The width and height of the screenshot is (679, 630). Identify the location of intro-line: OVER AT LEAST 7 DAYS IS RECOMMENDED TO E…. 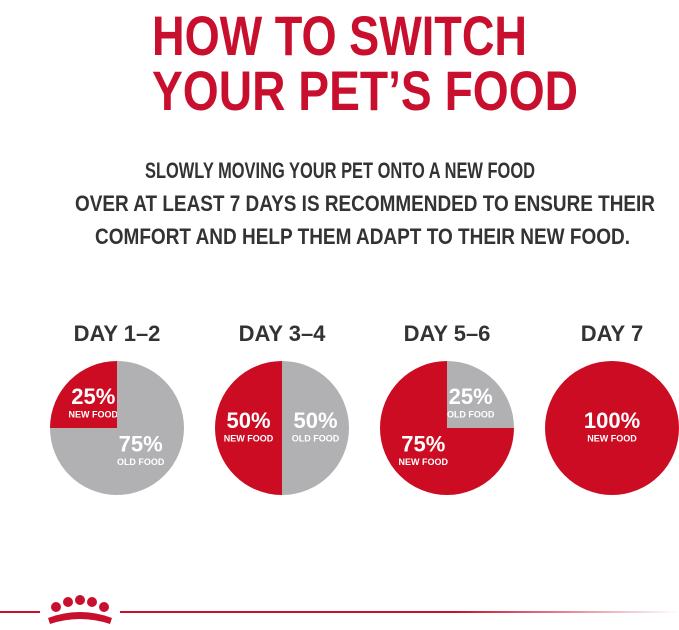
(365, 203).